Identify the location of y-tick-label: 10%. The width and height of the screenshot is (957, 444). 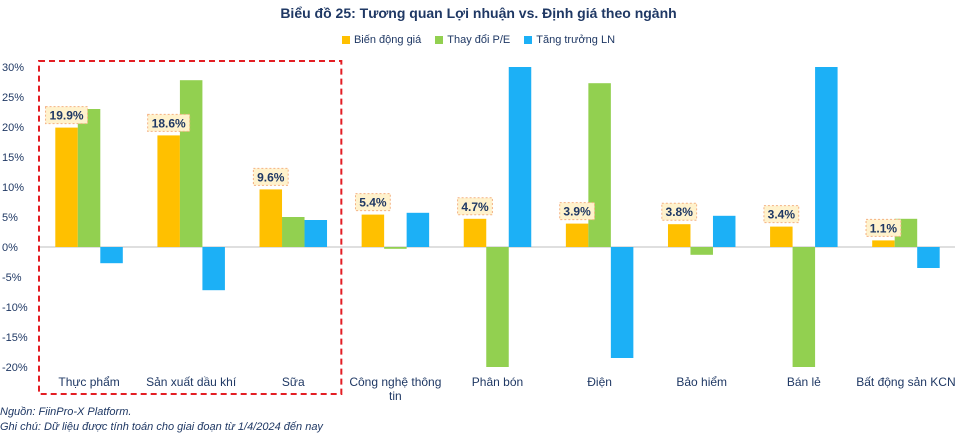
(13, 188).